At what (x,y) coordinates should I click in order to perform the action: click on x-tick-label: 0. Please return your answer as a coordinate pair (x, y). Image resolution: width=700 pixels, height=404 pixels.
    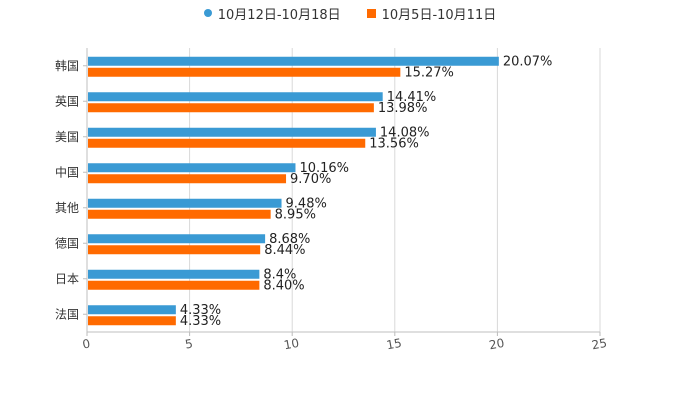
    Looking at the image, I should click on (86, 344).